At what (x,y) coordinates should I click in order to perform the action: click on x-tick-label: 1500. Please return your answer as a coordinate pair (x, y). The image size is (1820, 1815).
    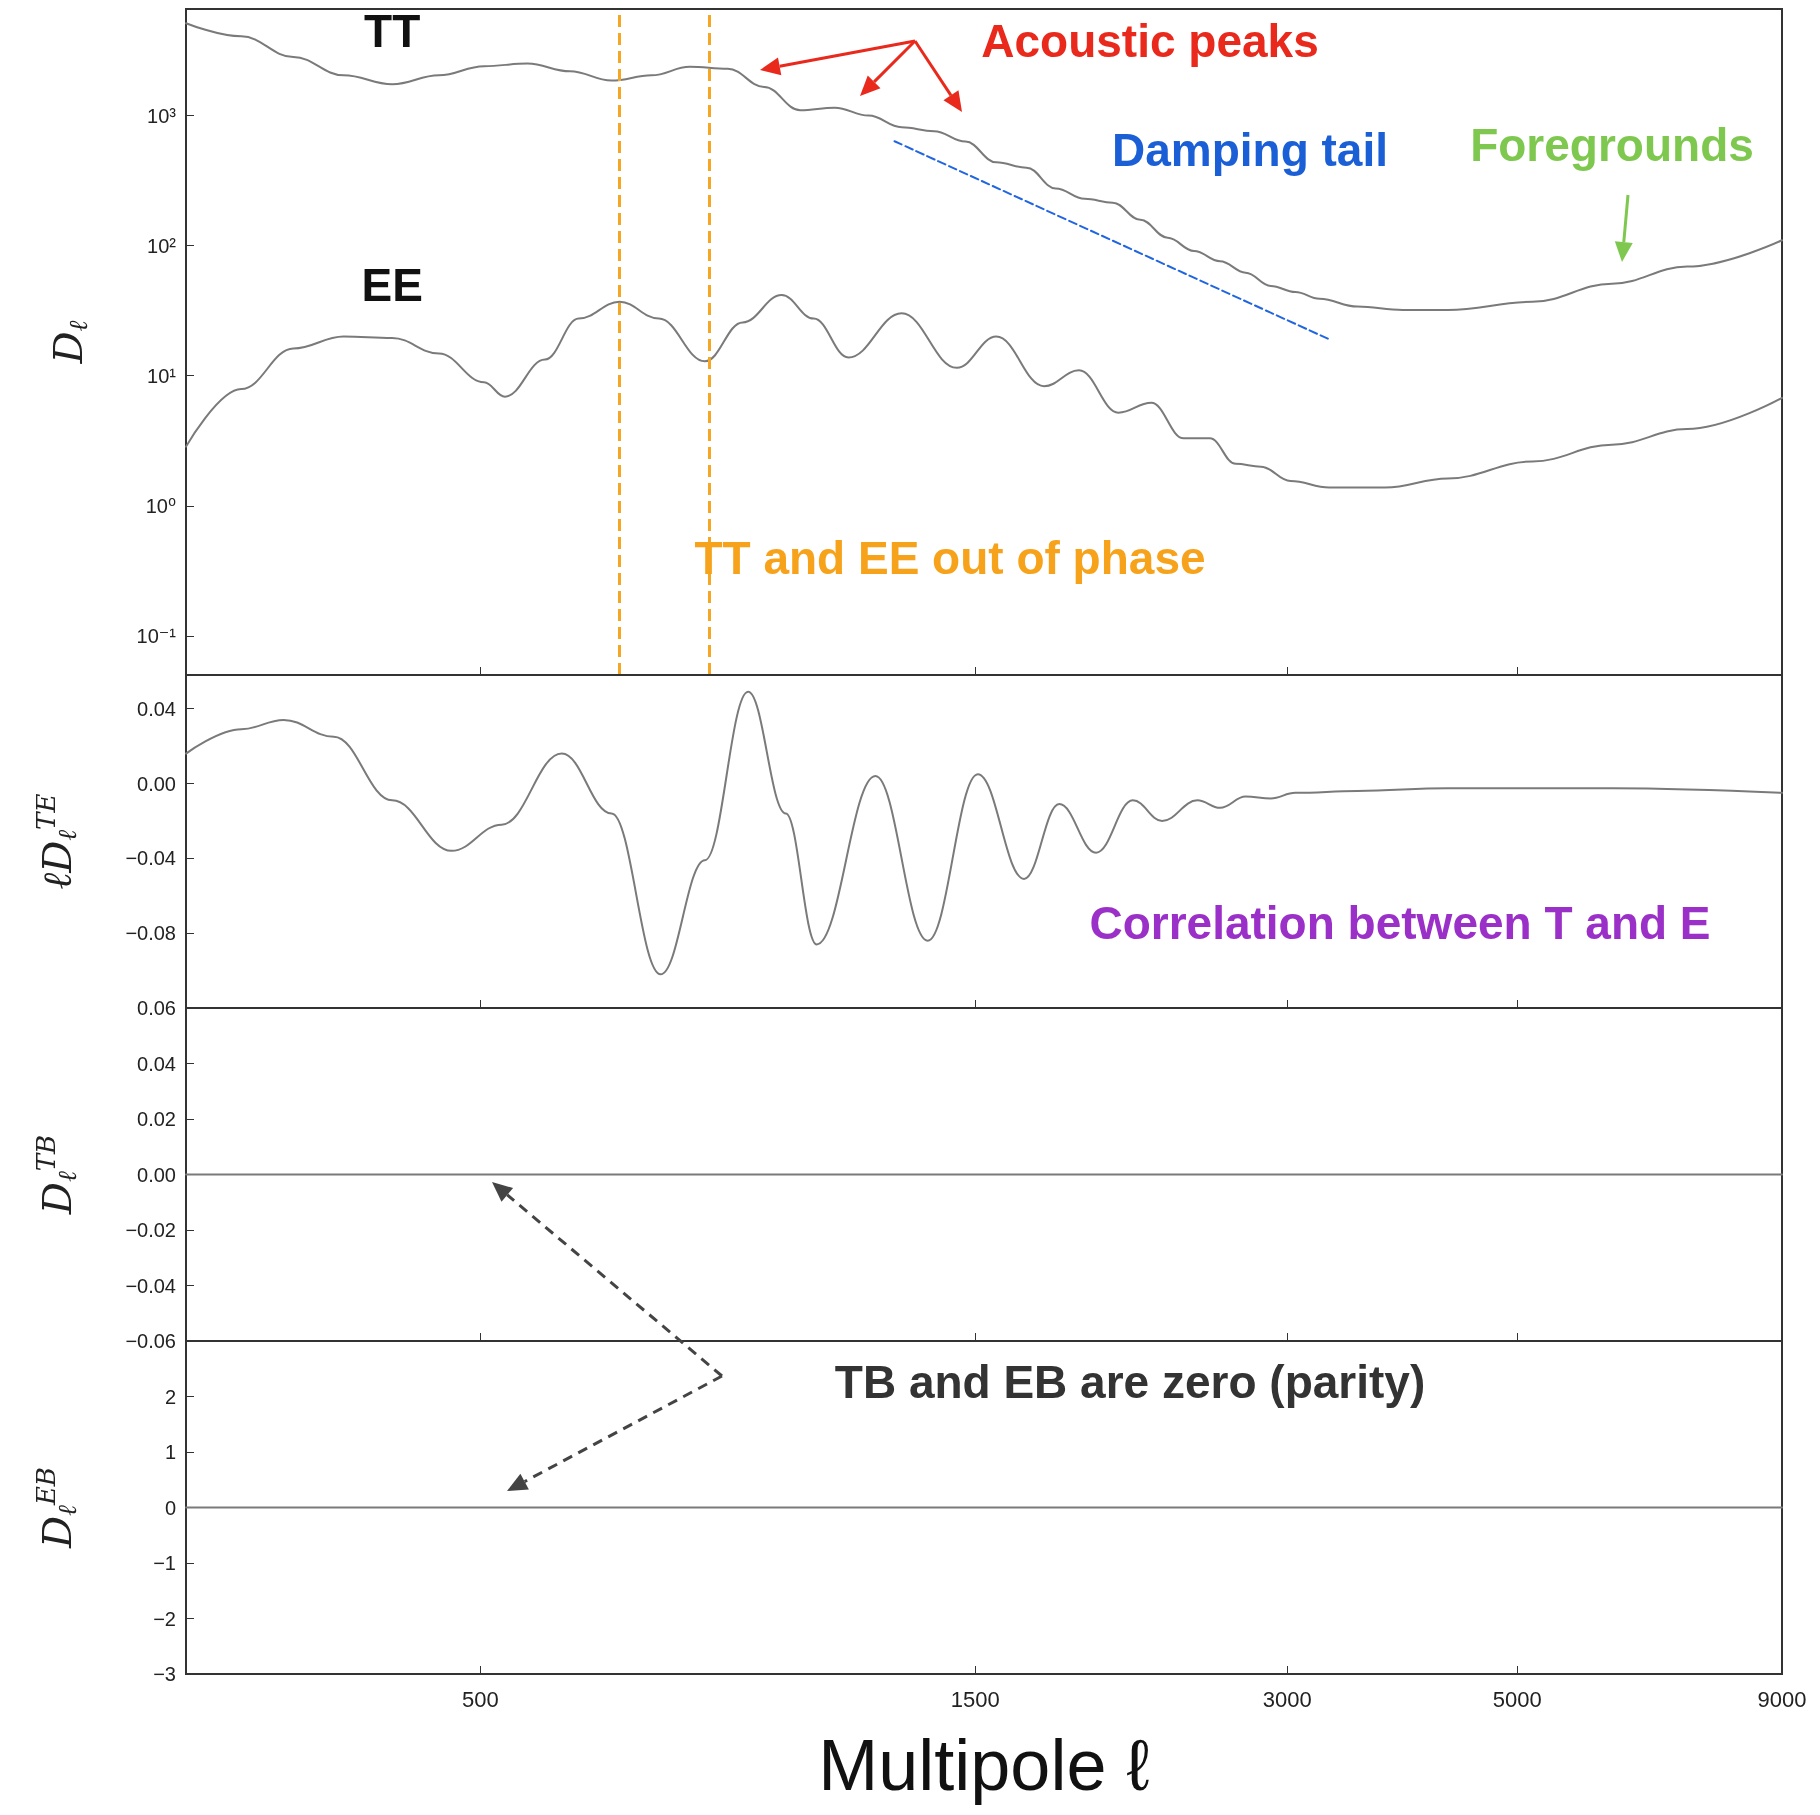
    Looking at the image, I should click on (975, 1699).